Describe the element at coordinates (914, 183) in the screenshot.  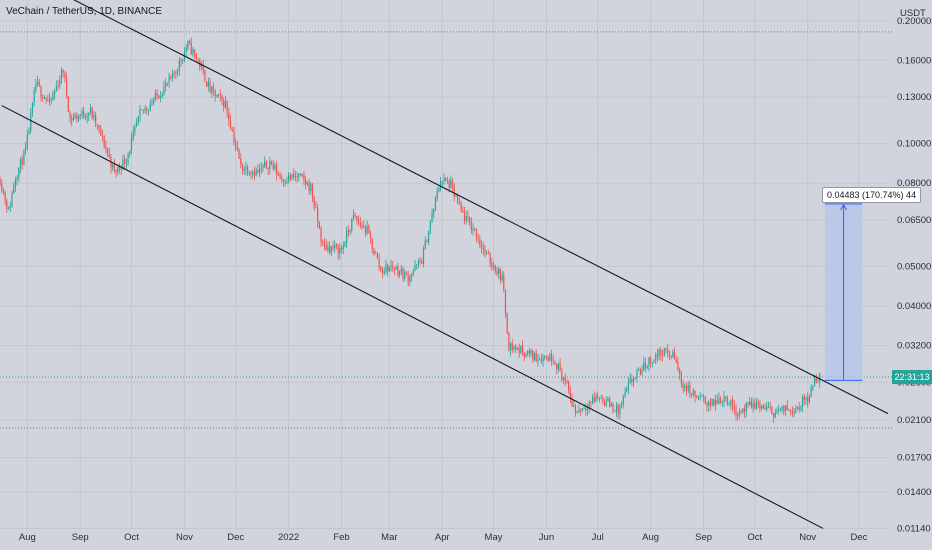
I see `price-tick-label: 0.08000` at that location.